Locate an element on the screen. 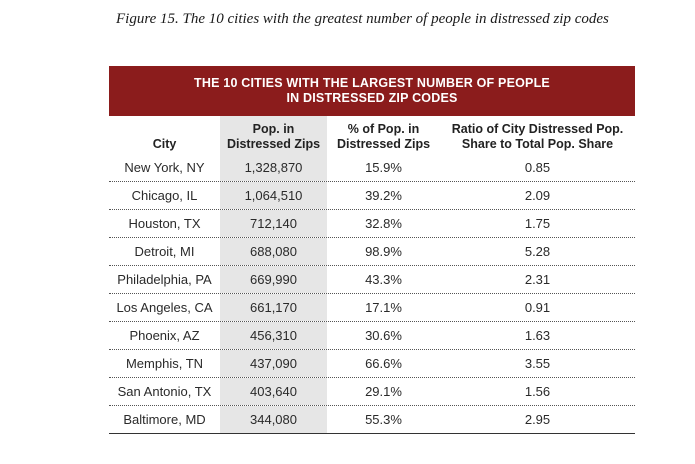 The image size is (695, 464). cell-percent: 98.9% is located at coordinates (383, 251).